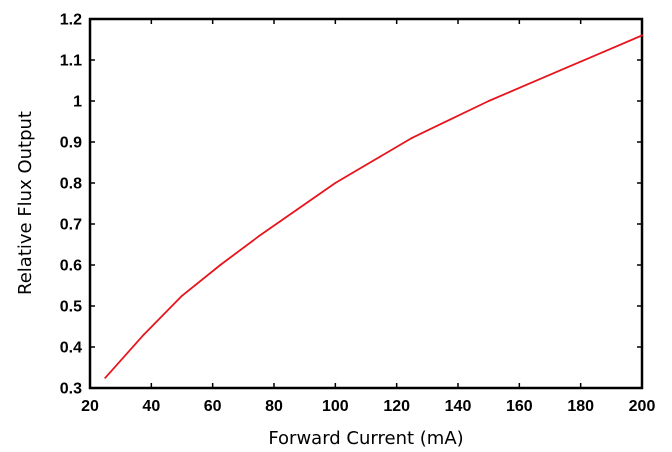 The image size is (672, 452). I want to click on y-tick-label: 0.7, so click(71, 225).